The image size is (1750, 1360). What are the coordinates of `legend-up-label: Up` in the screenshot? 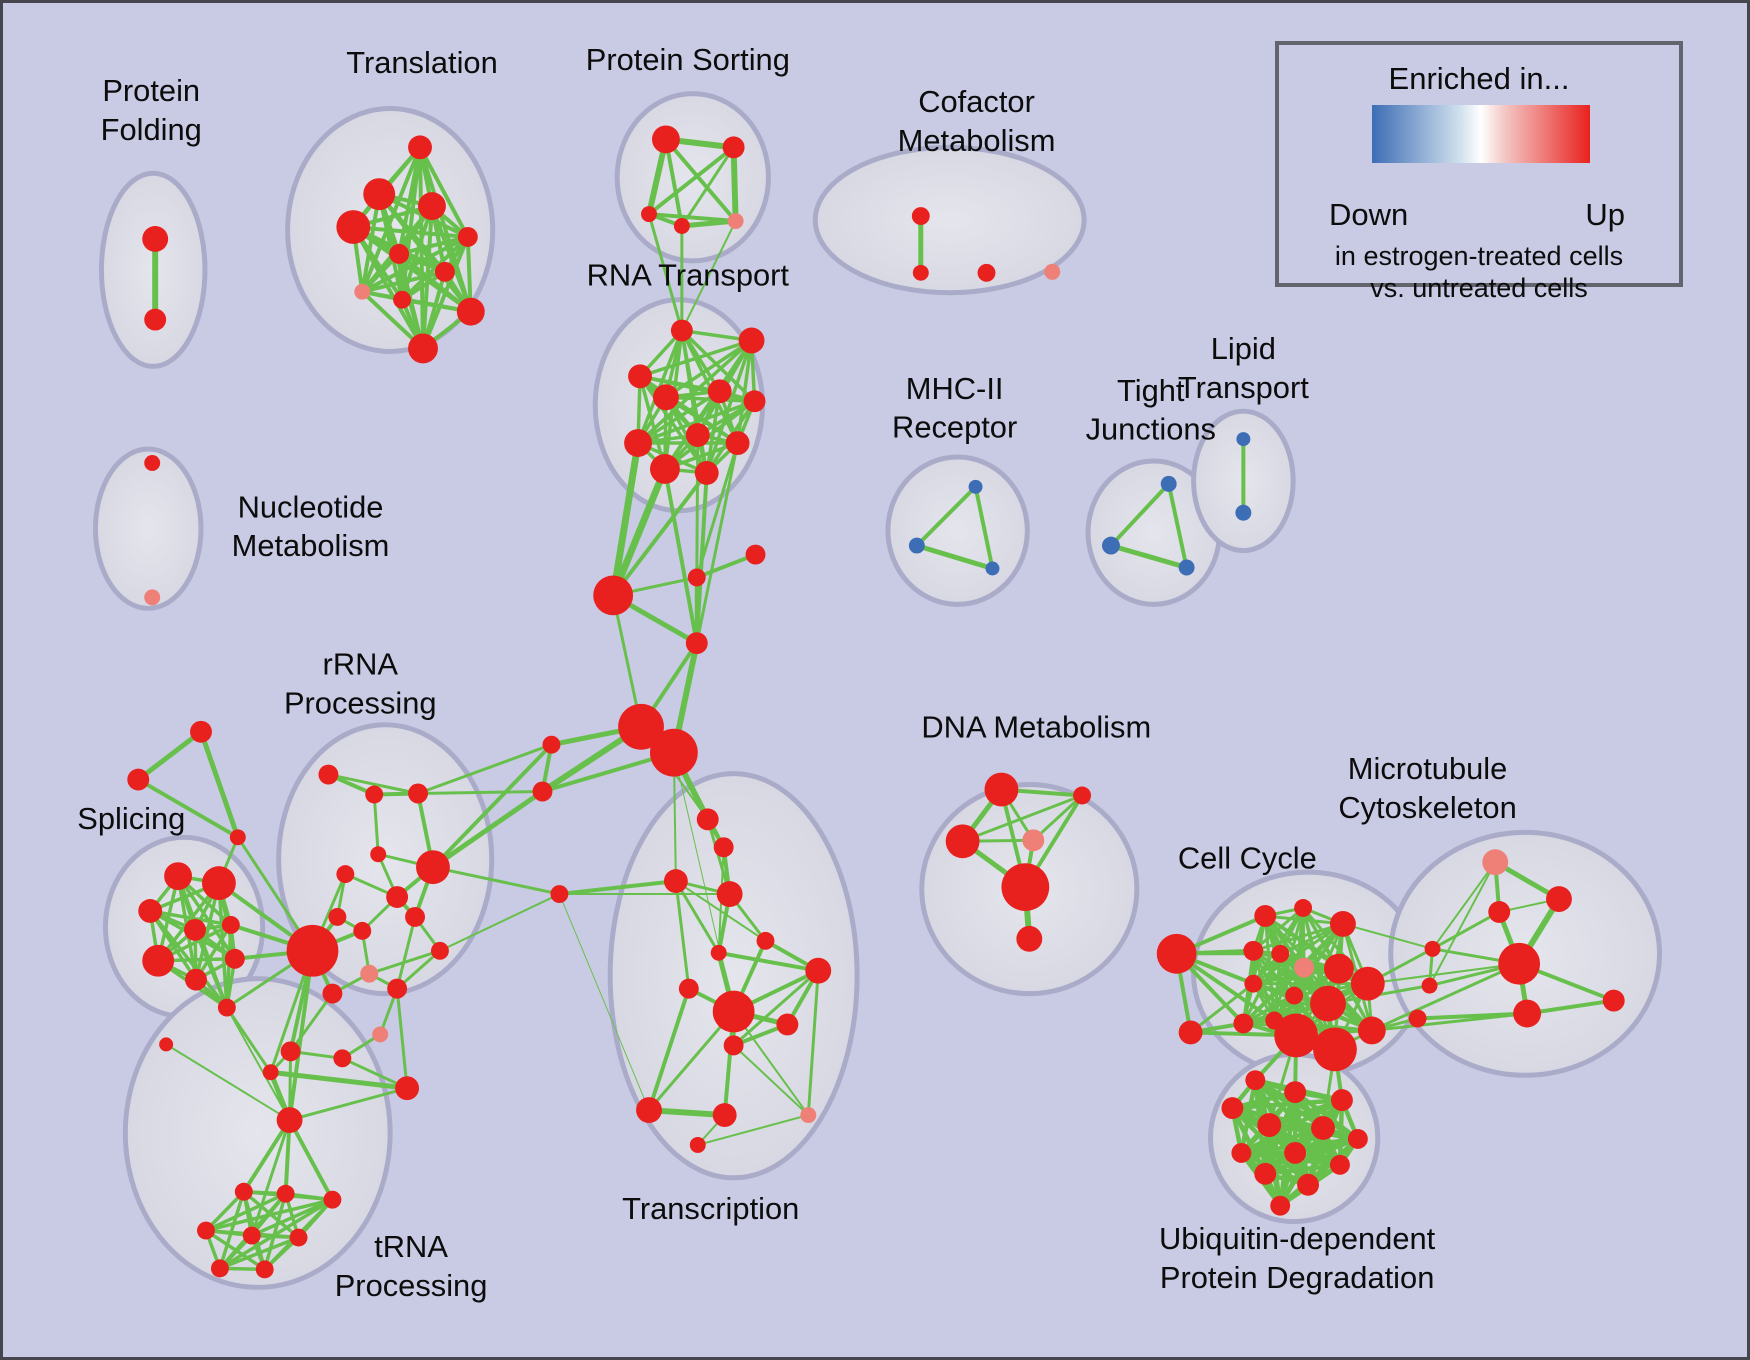 It's located at (1605, 214).